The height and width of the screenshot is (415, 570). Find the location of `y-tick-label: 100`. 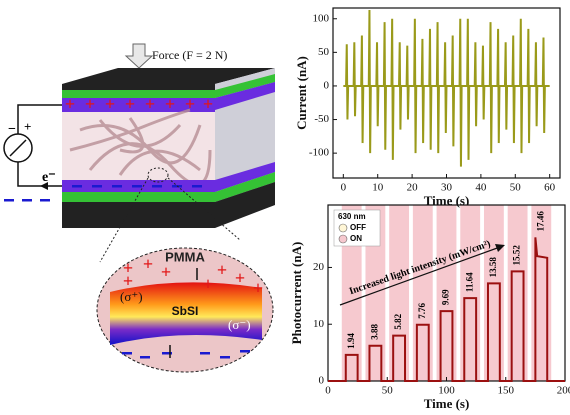

y-tick-label: 100 is located at coordinates (321, 18).